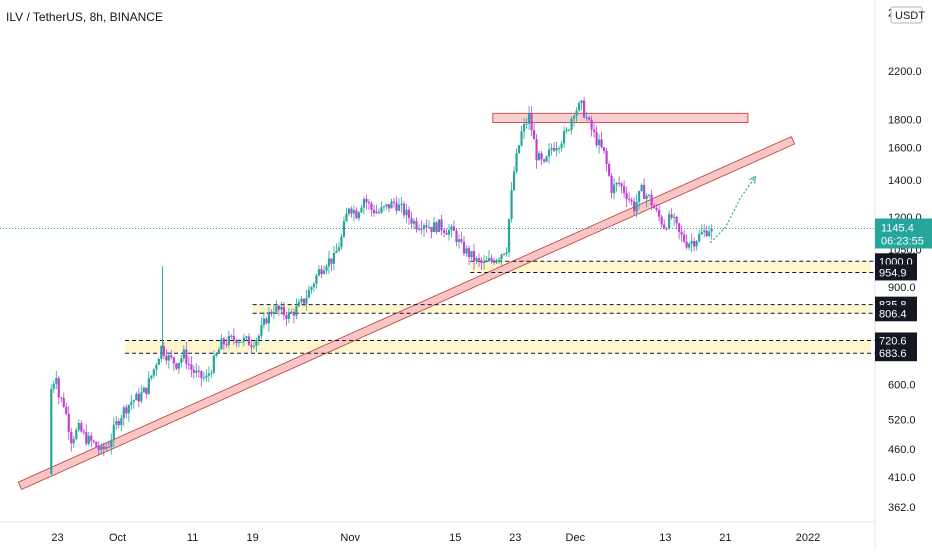  I want to click on resistance-box, so click(620, 118).